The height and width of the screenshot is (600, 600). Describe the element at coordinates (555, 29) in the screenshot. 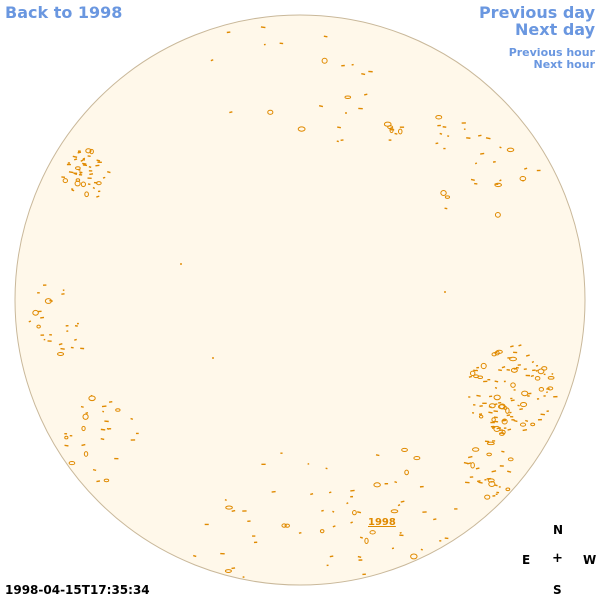

I see `next-day-link: Next day` at that location.